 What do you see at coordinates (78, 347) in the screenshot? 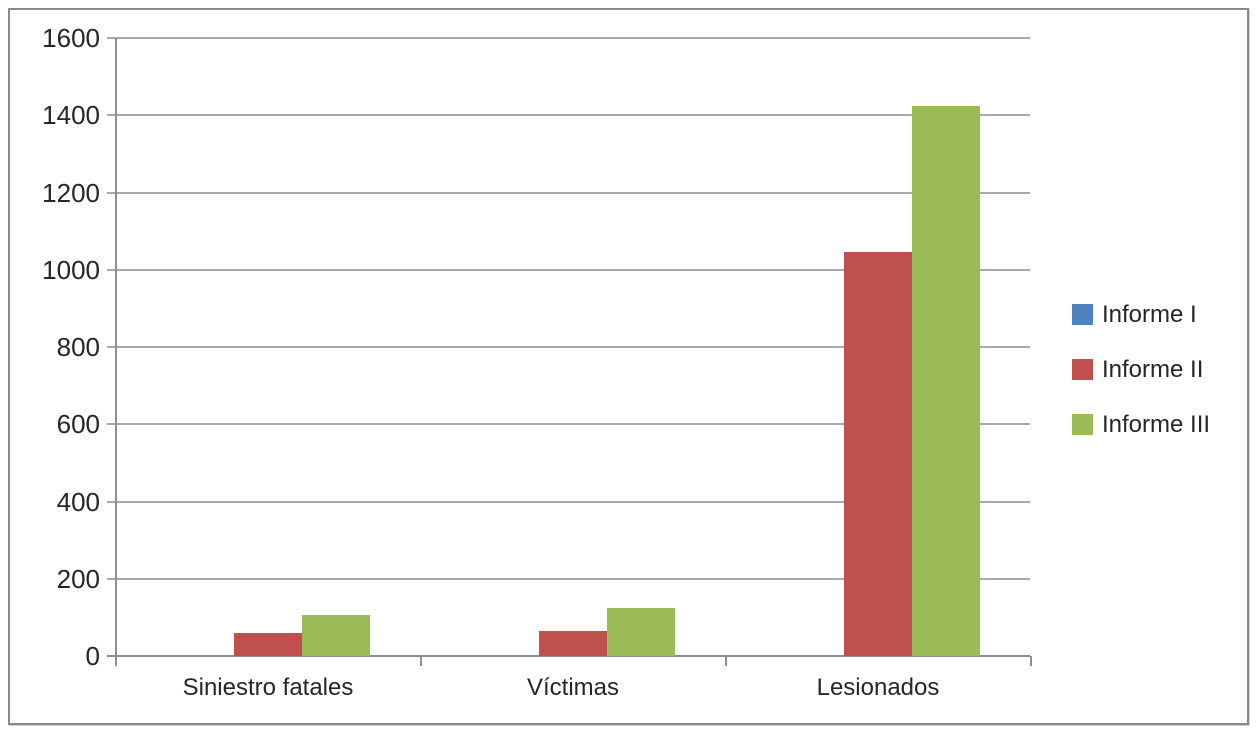
I see `y-tick-label: 800` at bounding box center [78, 347].